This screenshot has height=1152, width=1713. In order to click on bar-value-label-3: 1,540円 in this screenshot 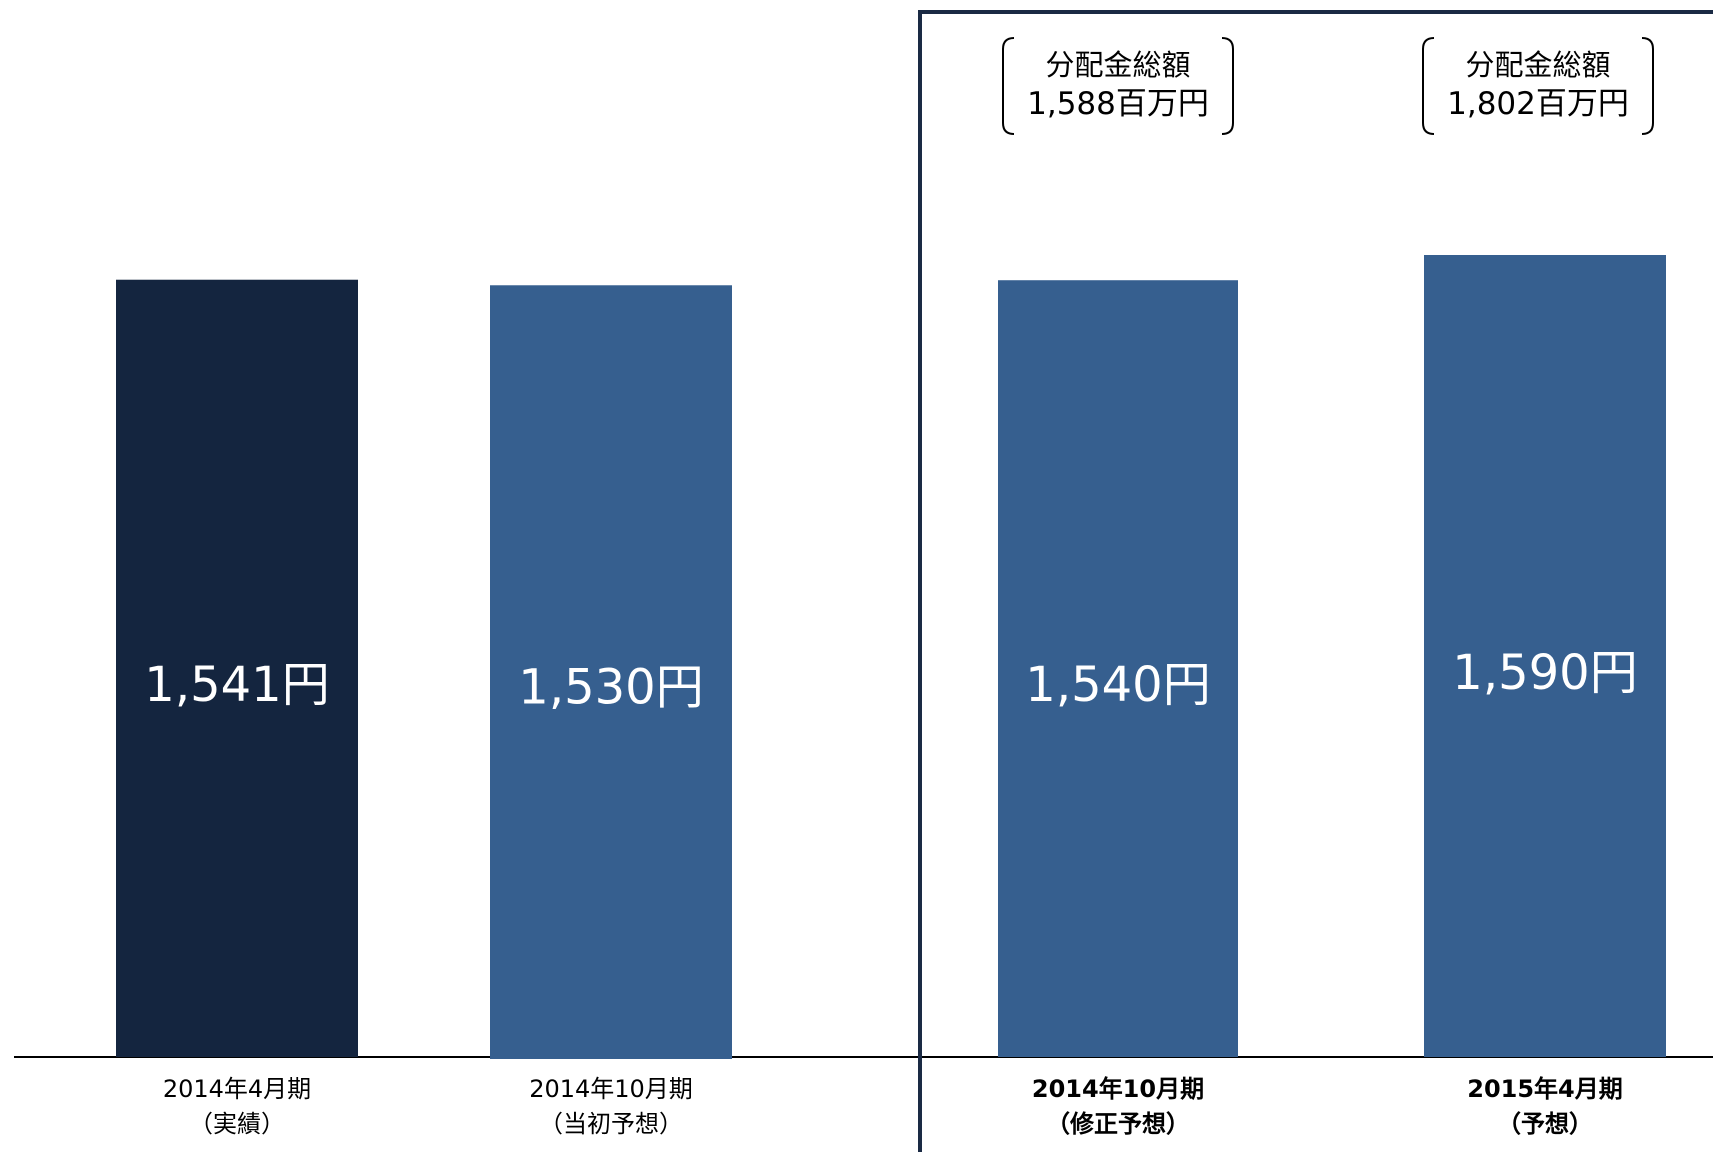, I will do `click(1117, 685)`.